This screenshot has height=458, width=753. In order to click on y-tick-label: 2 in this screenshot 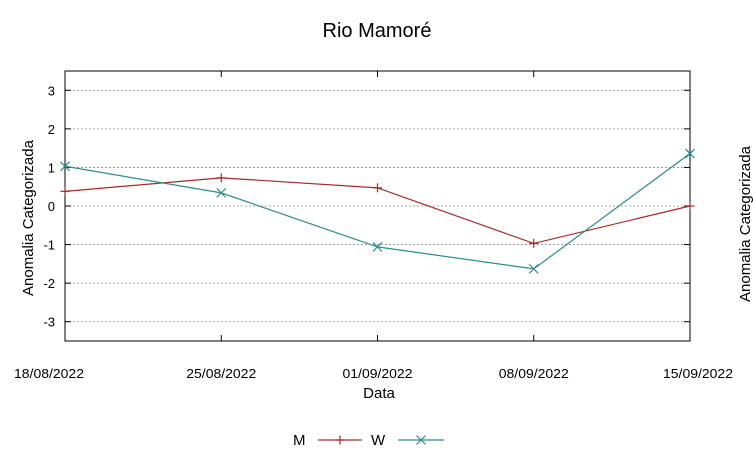, I will do `click(51, 129)`.